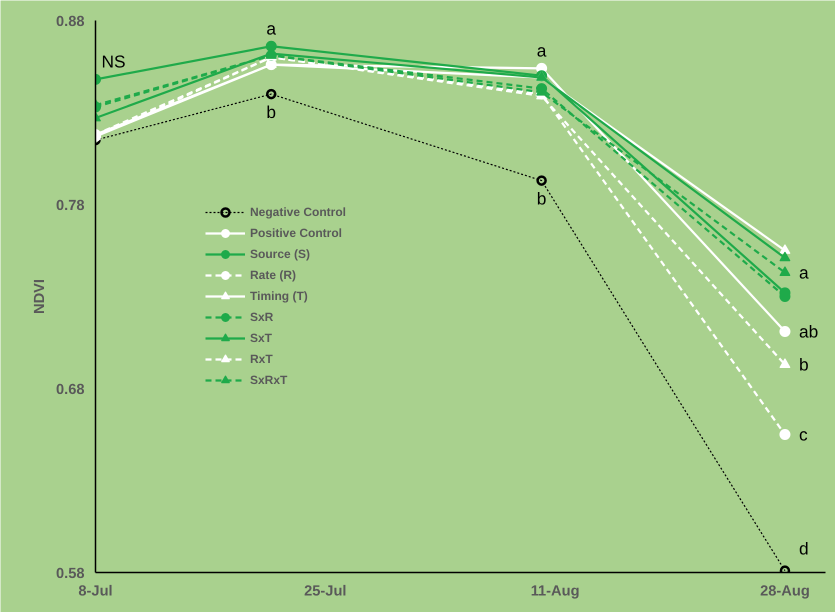 The width and height of the screenshot is (835, 612). Describe the element at coordinates (262, 317) in the screenshot. I see `legend-label: SxR` at that location.